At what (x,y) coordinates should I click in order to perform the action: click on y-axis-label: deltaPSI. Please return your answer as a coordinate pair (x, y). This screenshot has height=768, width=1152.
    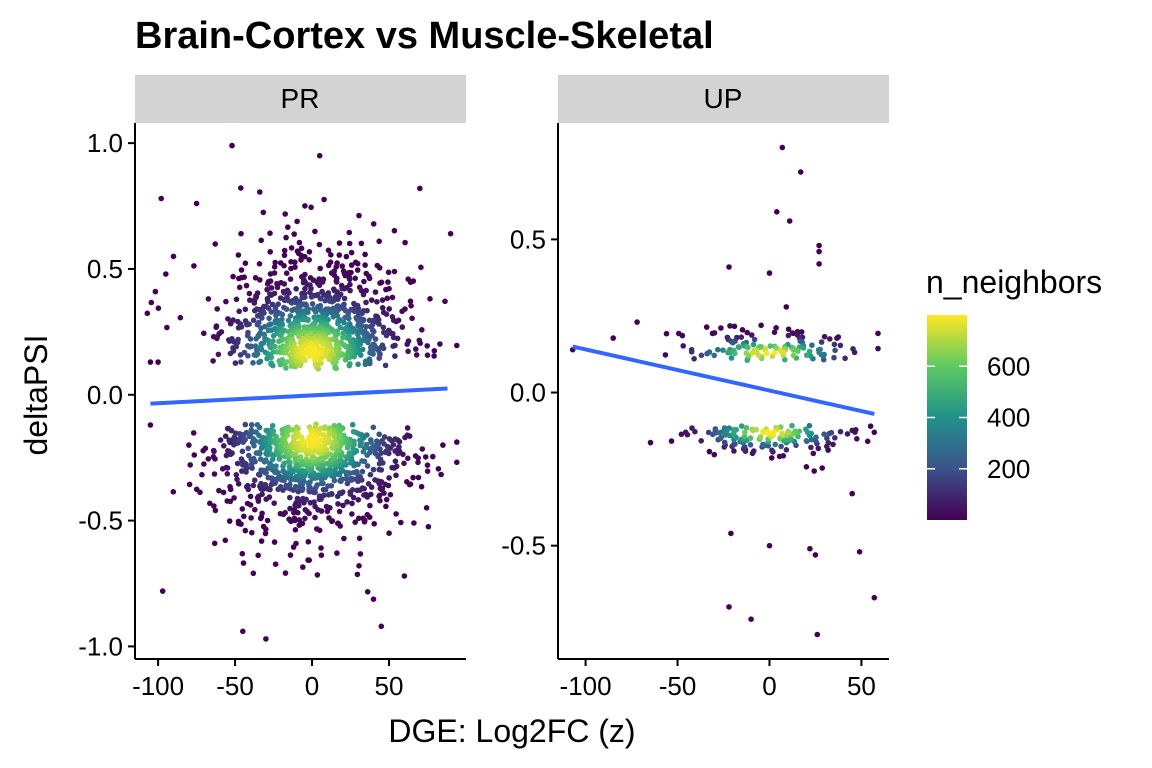
    Looking at the image, I should click on (36, 395).